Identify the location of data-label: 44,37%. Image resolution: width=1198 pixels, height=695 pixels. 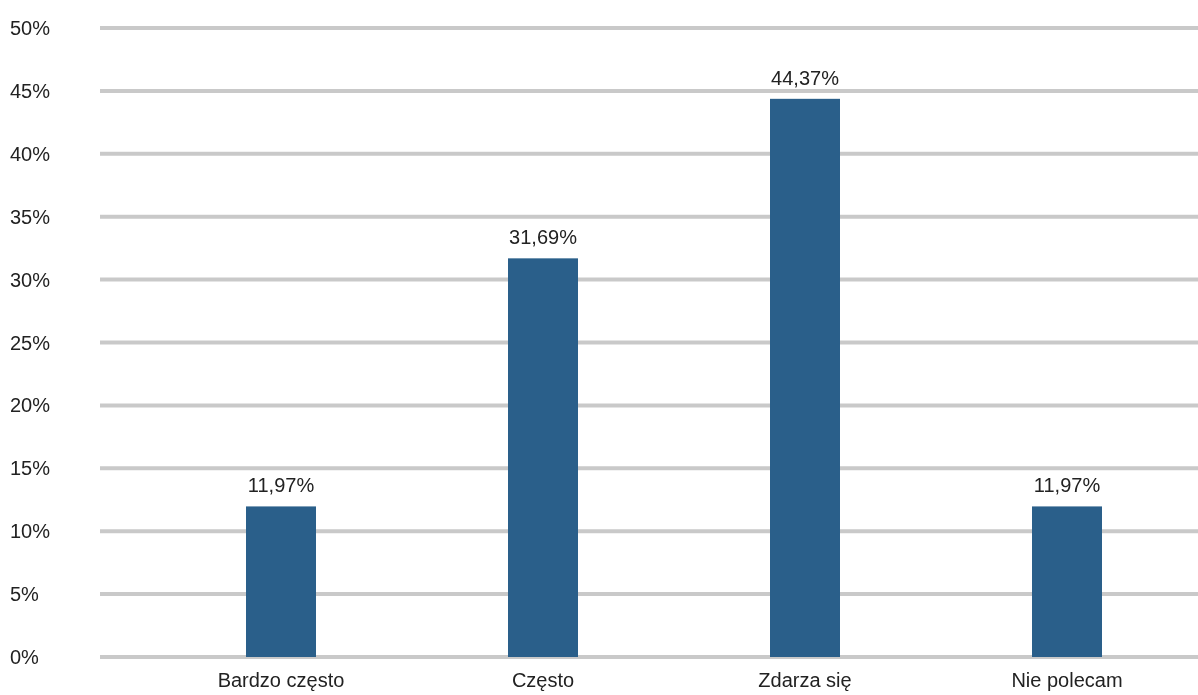
(805, 77).